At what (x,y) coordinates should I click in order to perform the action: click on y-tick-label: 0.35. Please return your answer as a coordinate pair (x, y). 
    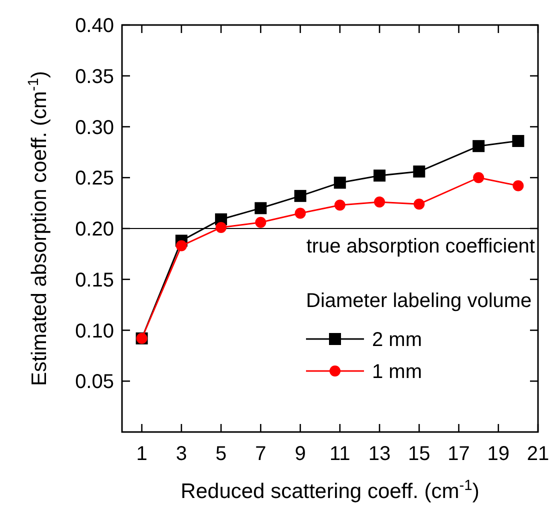
    Looking at the image, I should click on (94, 77).